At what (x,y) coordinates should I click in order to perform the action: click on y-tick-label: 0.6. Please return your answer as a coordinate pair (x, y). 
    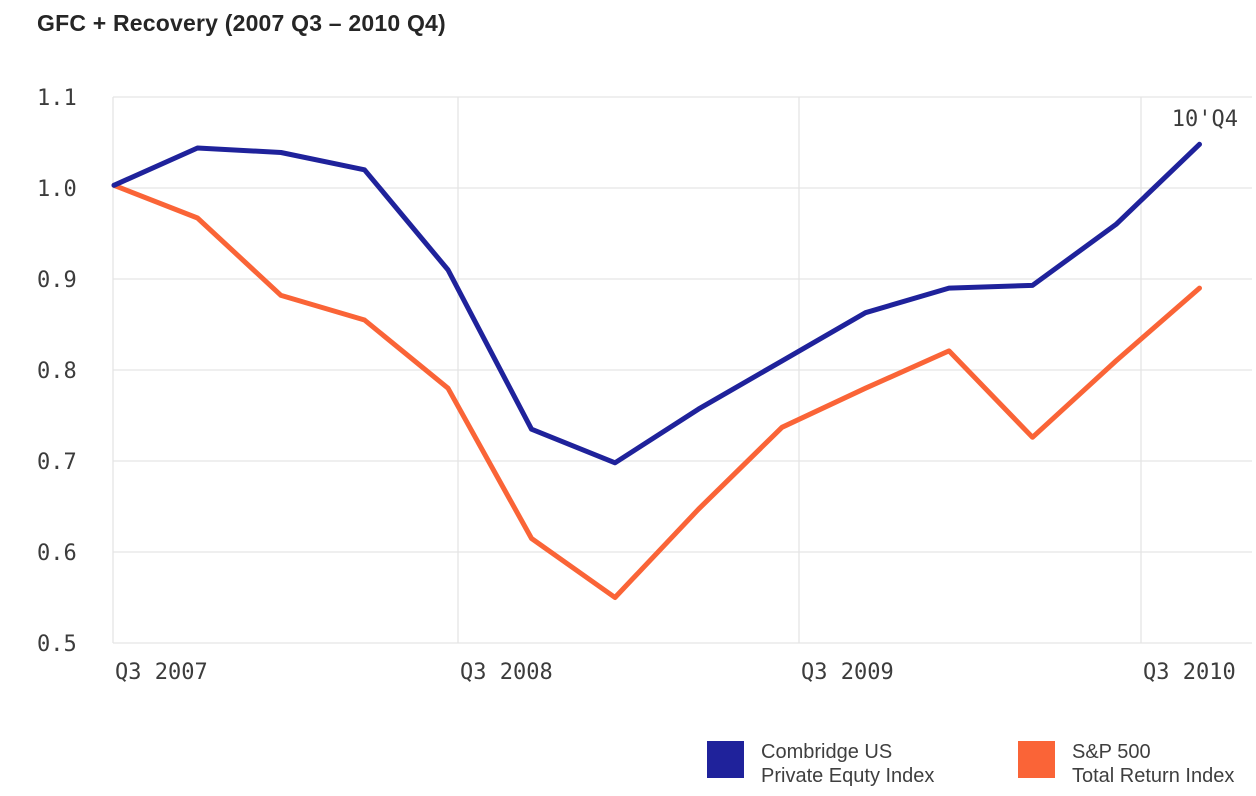
    Looking at the image, I should click on (57, 553).